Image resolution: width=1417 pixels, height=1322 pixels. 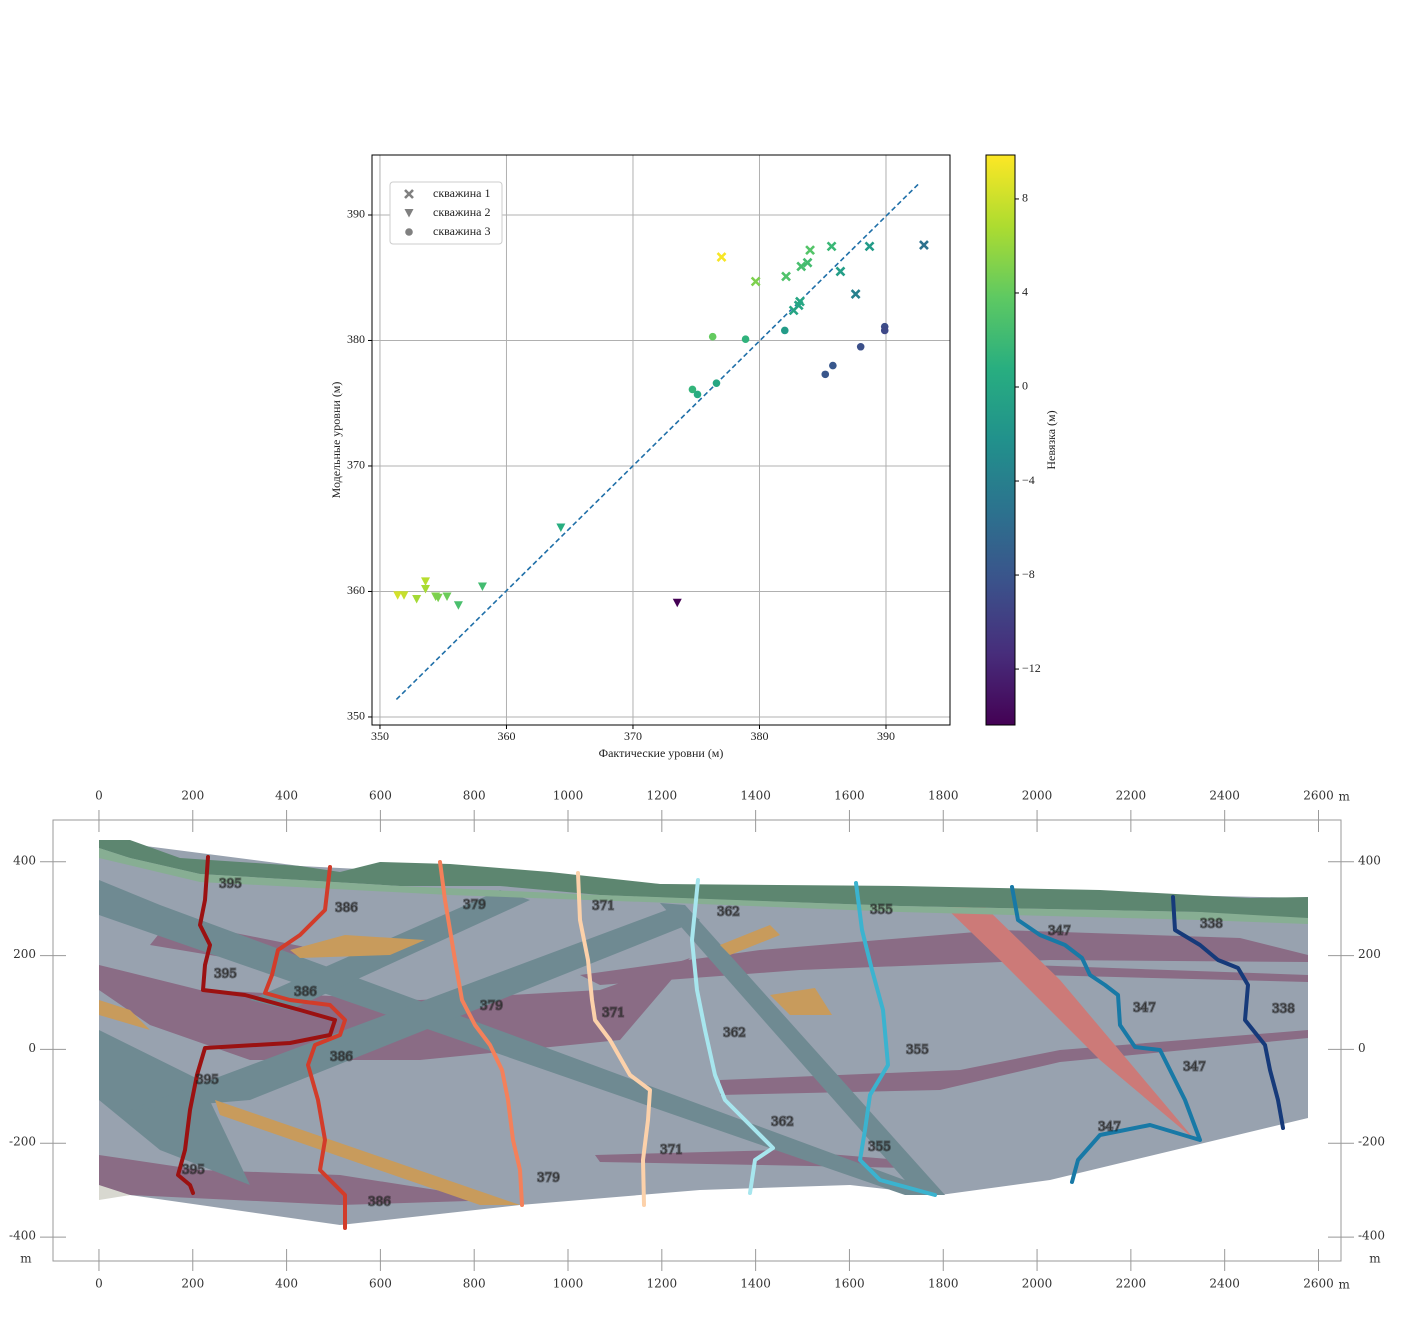 What do you see at coordinates (99, 1284) in the screenshot?
I see `x-tick-label: 0` at bounding box center [99, 1284].